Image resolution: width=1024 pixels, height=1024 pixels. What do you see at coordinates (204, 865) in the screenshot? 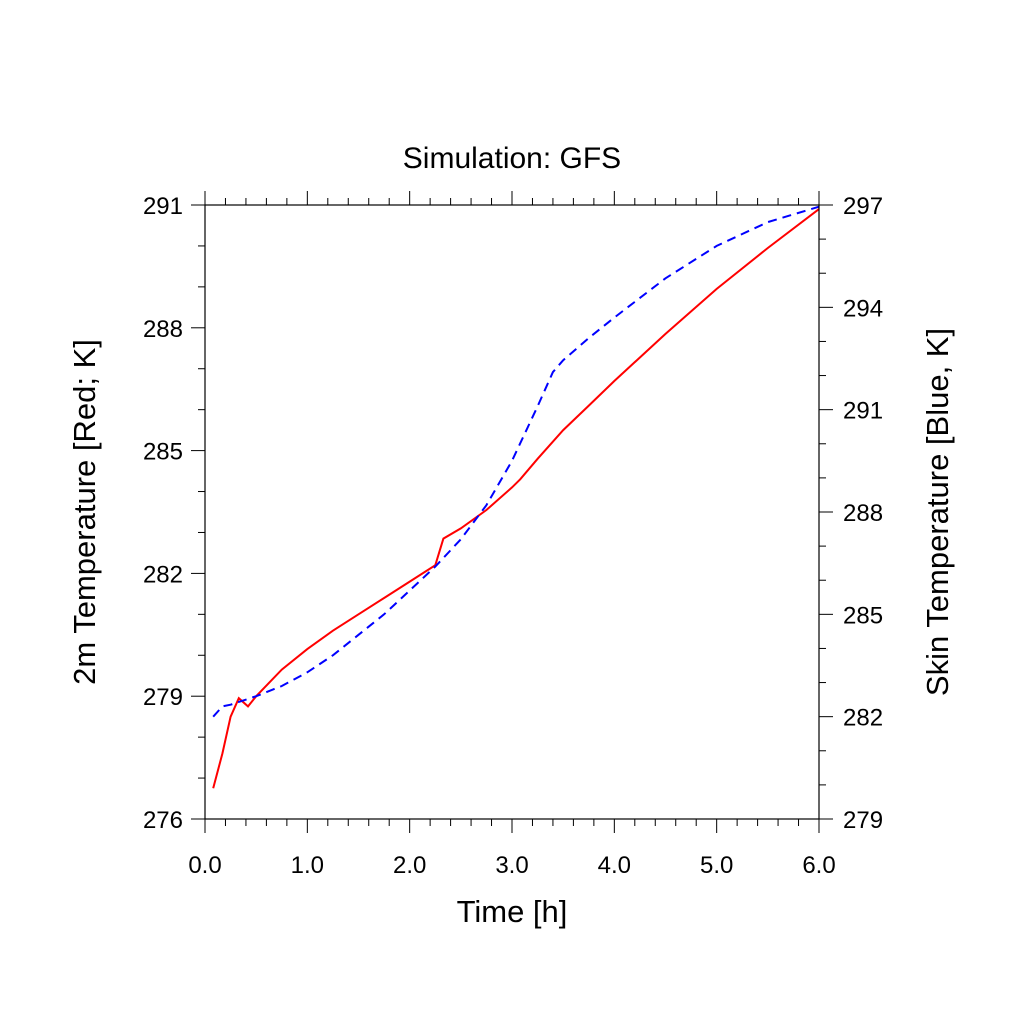
I see `x-tick-label: 0.0` at bounding box center [204, 865].